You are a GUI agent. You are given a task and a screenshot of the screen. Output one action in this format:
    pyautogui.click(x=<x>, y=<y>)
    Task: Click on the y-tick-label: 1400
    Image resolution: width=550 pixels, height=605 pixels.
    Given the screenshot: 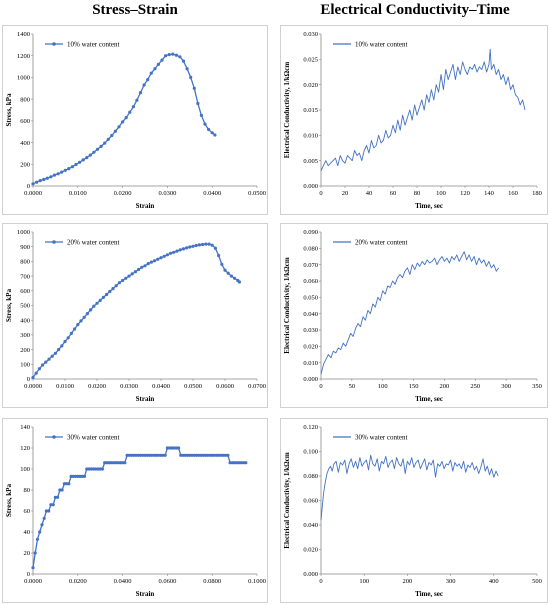 What is the action you would take?
    pyautogui.click(x=23, y=34)
    